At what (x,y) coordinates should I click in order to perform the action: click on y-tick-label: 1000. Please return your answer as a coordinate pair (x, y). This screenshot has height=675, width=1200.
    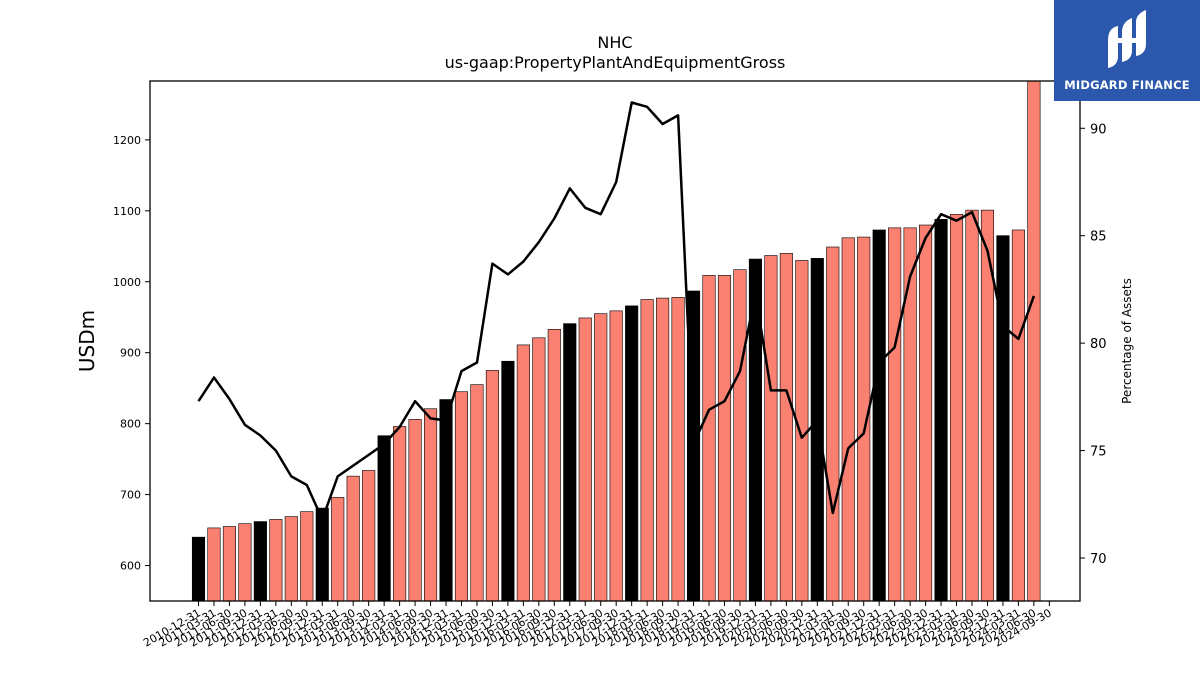
    Looking at the image, I should click on (127, 282).